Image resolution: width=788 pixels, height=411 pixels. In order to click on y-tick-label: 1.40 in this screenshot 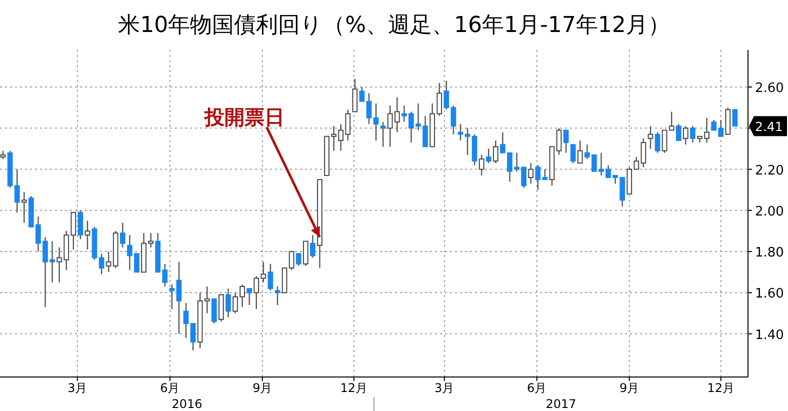, I will do `click(769, 335)`.